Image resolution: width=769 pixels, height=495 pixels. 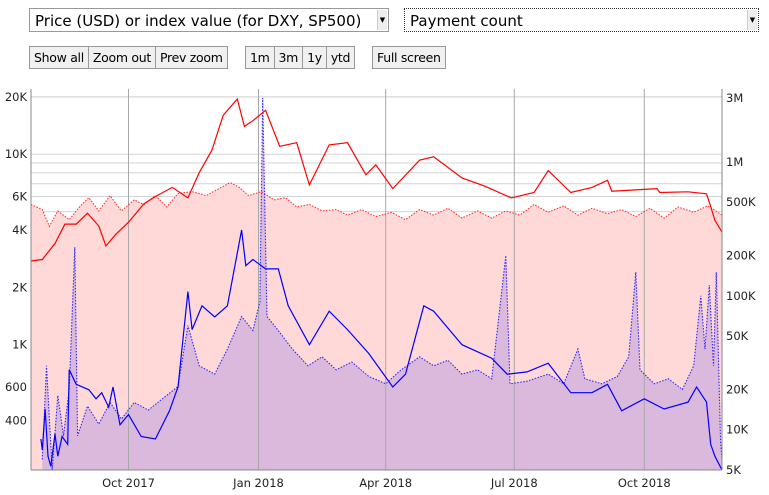 What do you see at coordinates (734, 98) in the screenshot?
I see `right-tick-label: 3M` at bounding box center [734, 98].